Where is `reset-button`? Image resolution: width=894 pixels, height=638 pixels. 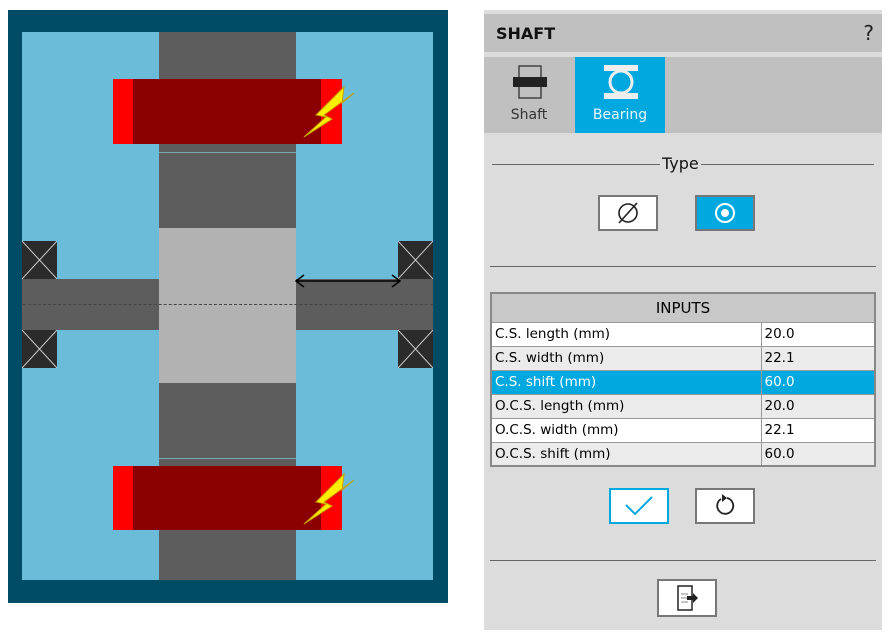 reset-button is located at coordinates (725, 506).